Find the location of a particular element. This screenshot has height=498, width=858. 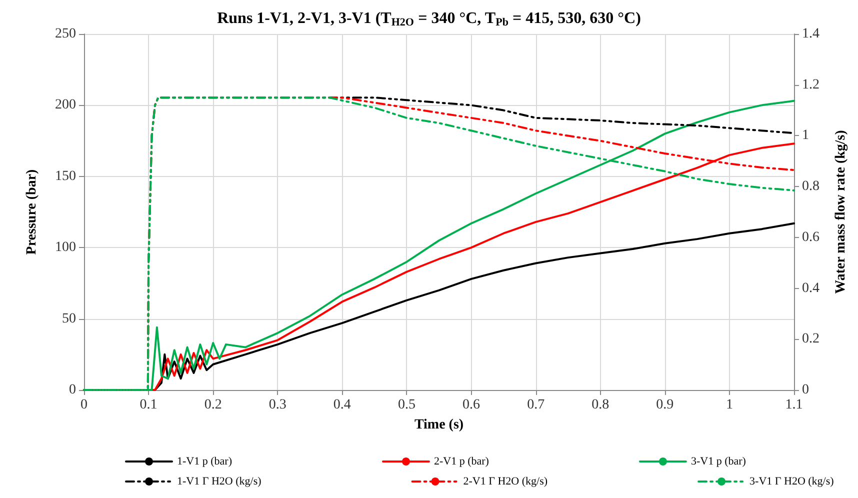

y2-tick-label: 0 is located at coordinates (805, 390).